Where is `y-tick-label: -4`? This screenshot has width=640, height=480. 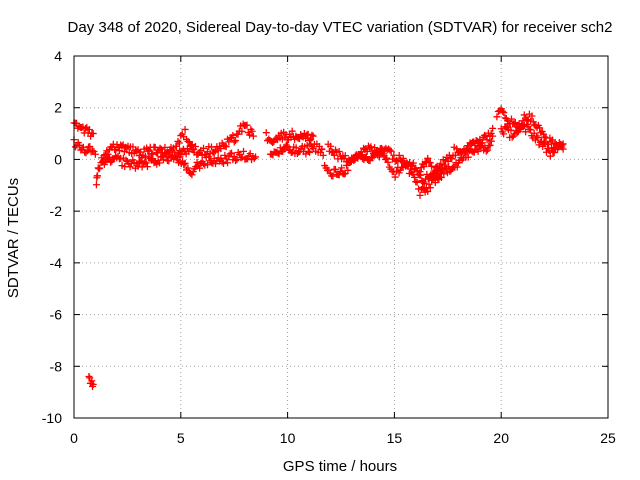
y-tick-label: -4 is located at coordinates (56, 263).